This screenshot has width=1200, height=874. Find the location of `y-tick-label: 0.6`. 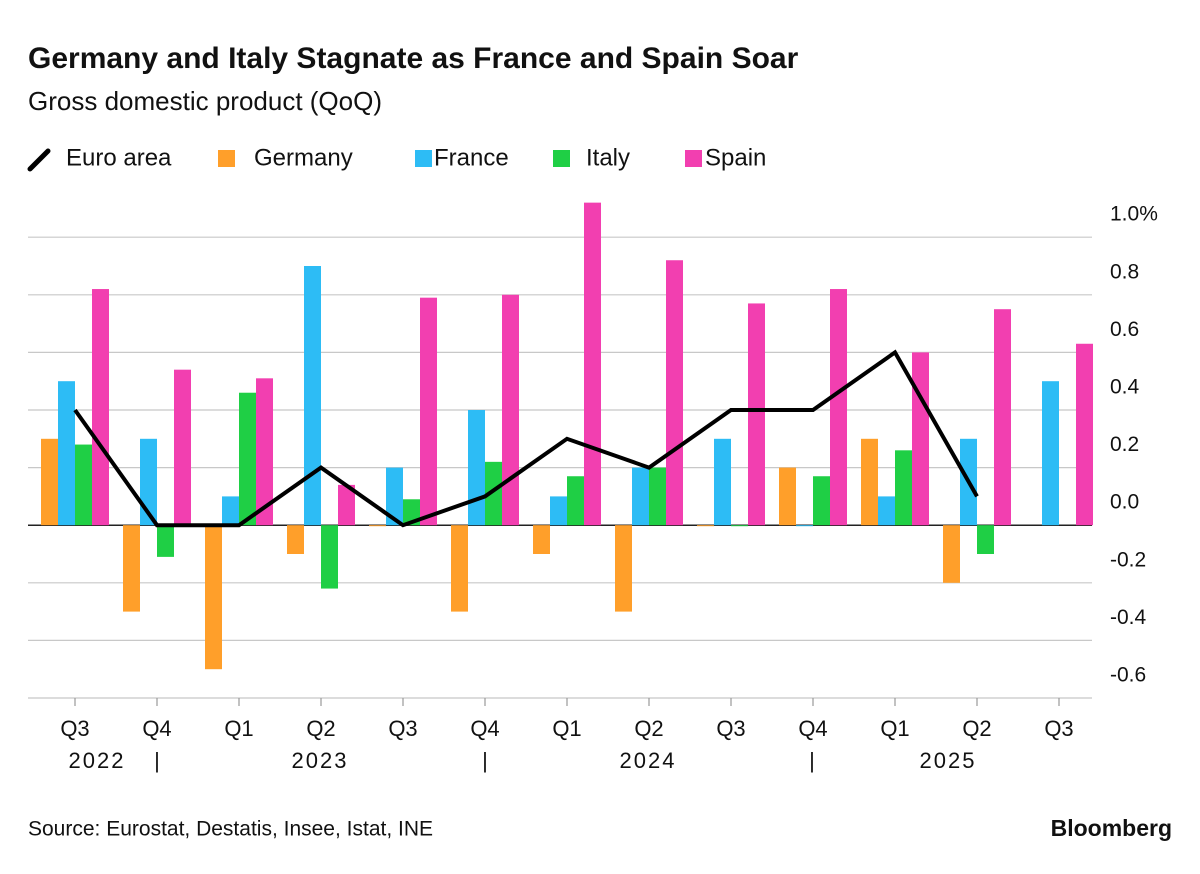

y-tick-label: 0.6 is located at coordinates (1124, 329).